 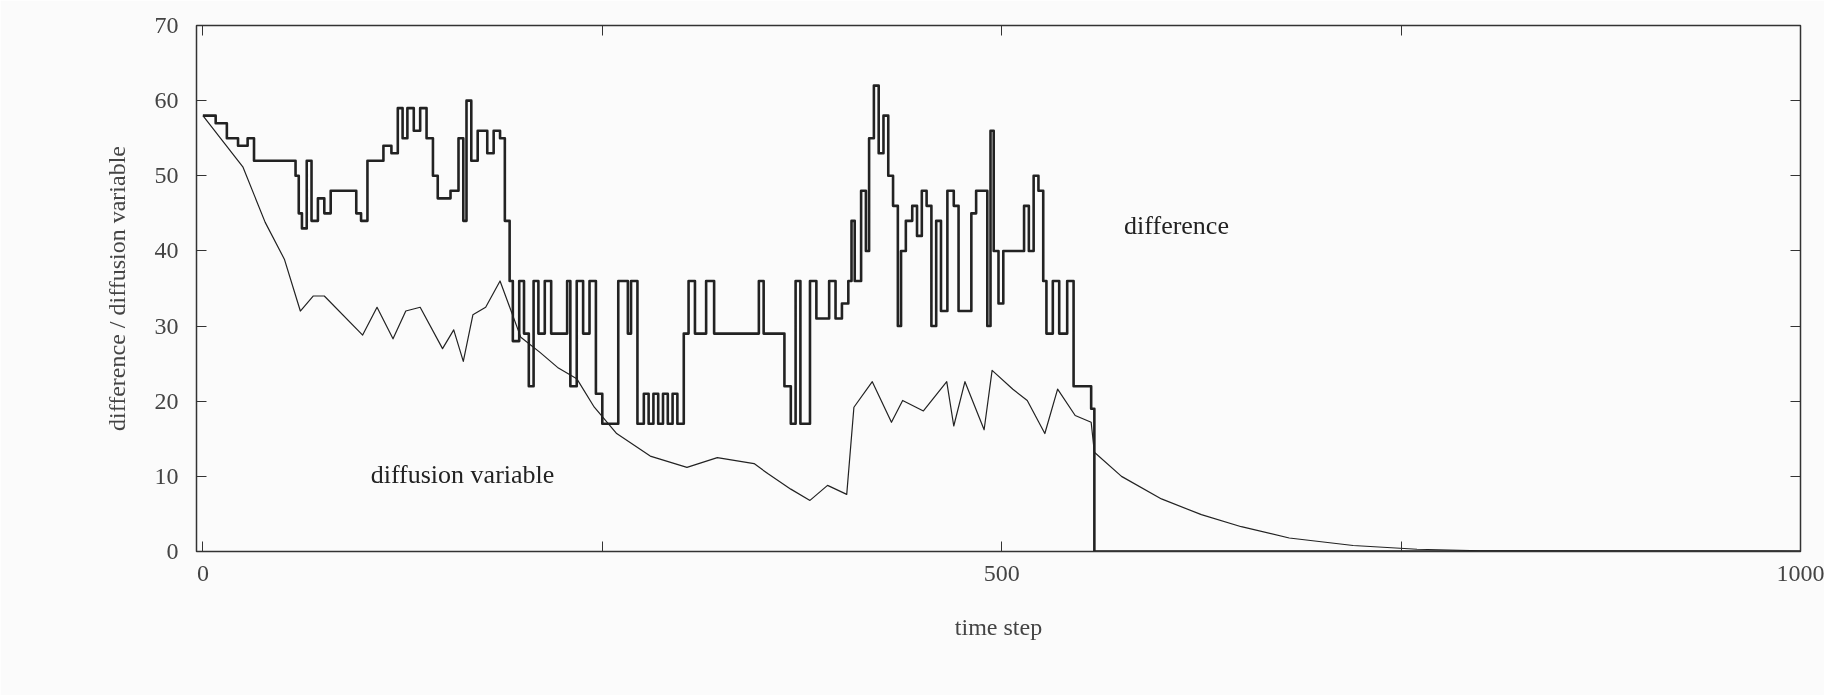 I want to click on text: diffusion variable, so click(x=462, y=474).